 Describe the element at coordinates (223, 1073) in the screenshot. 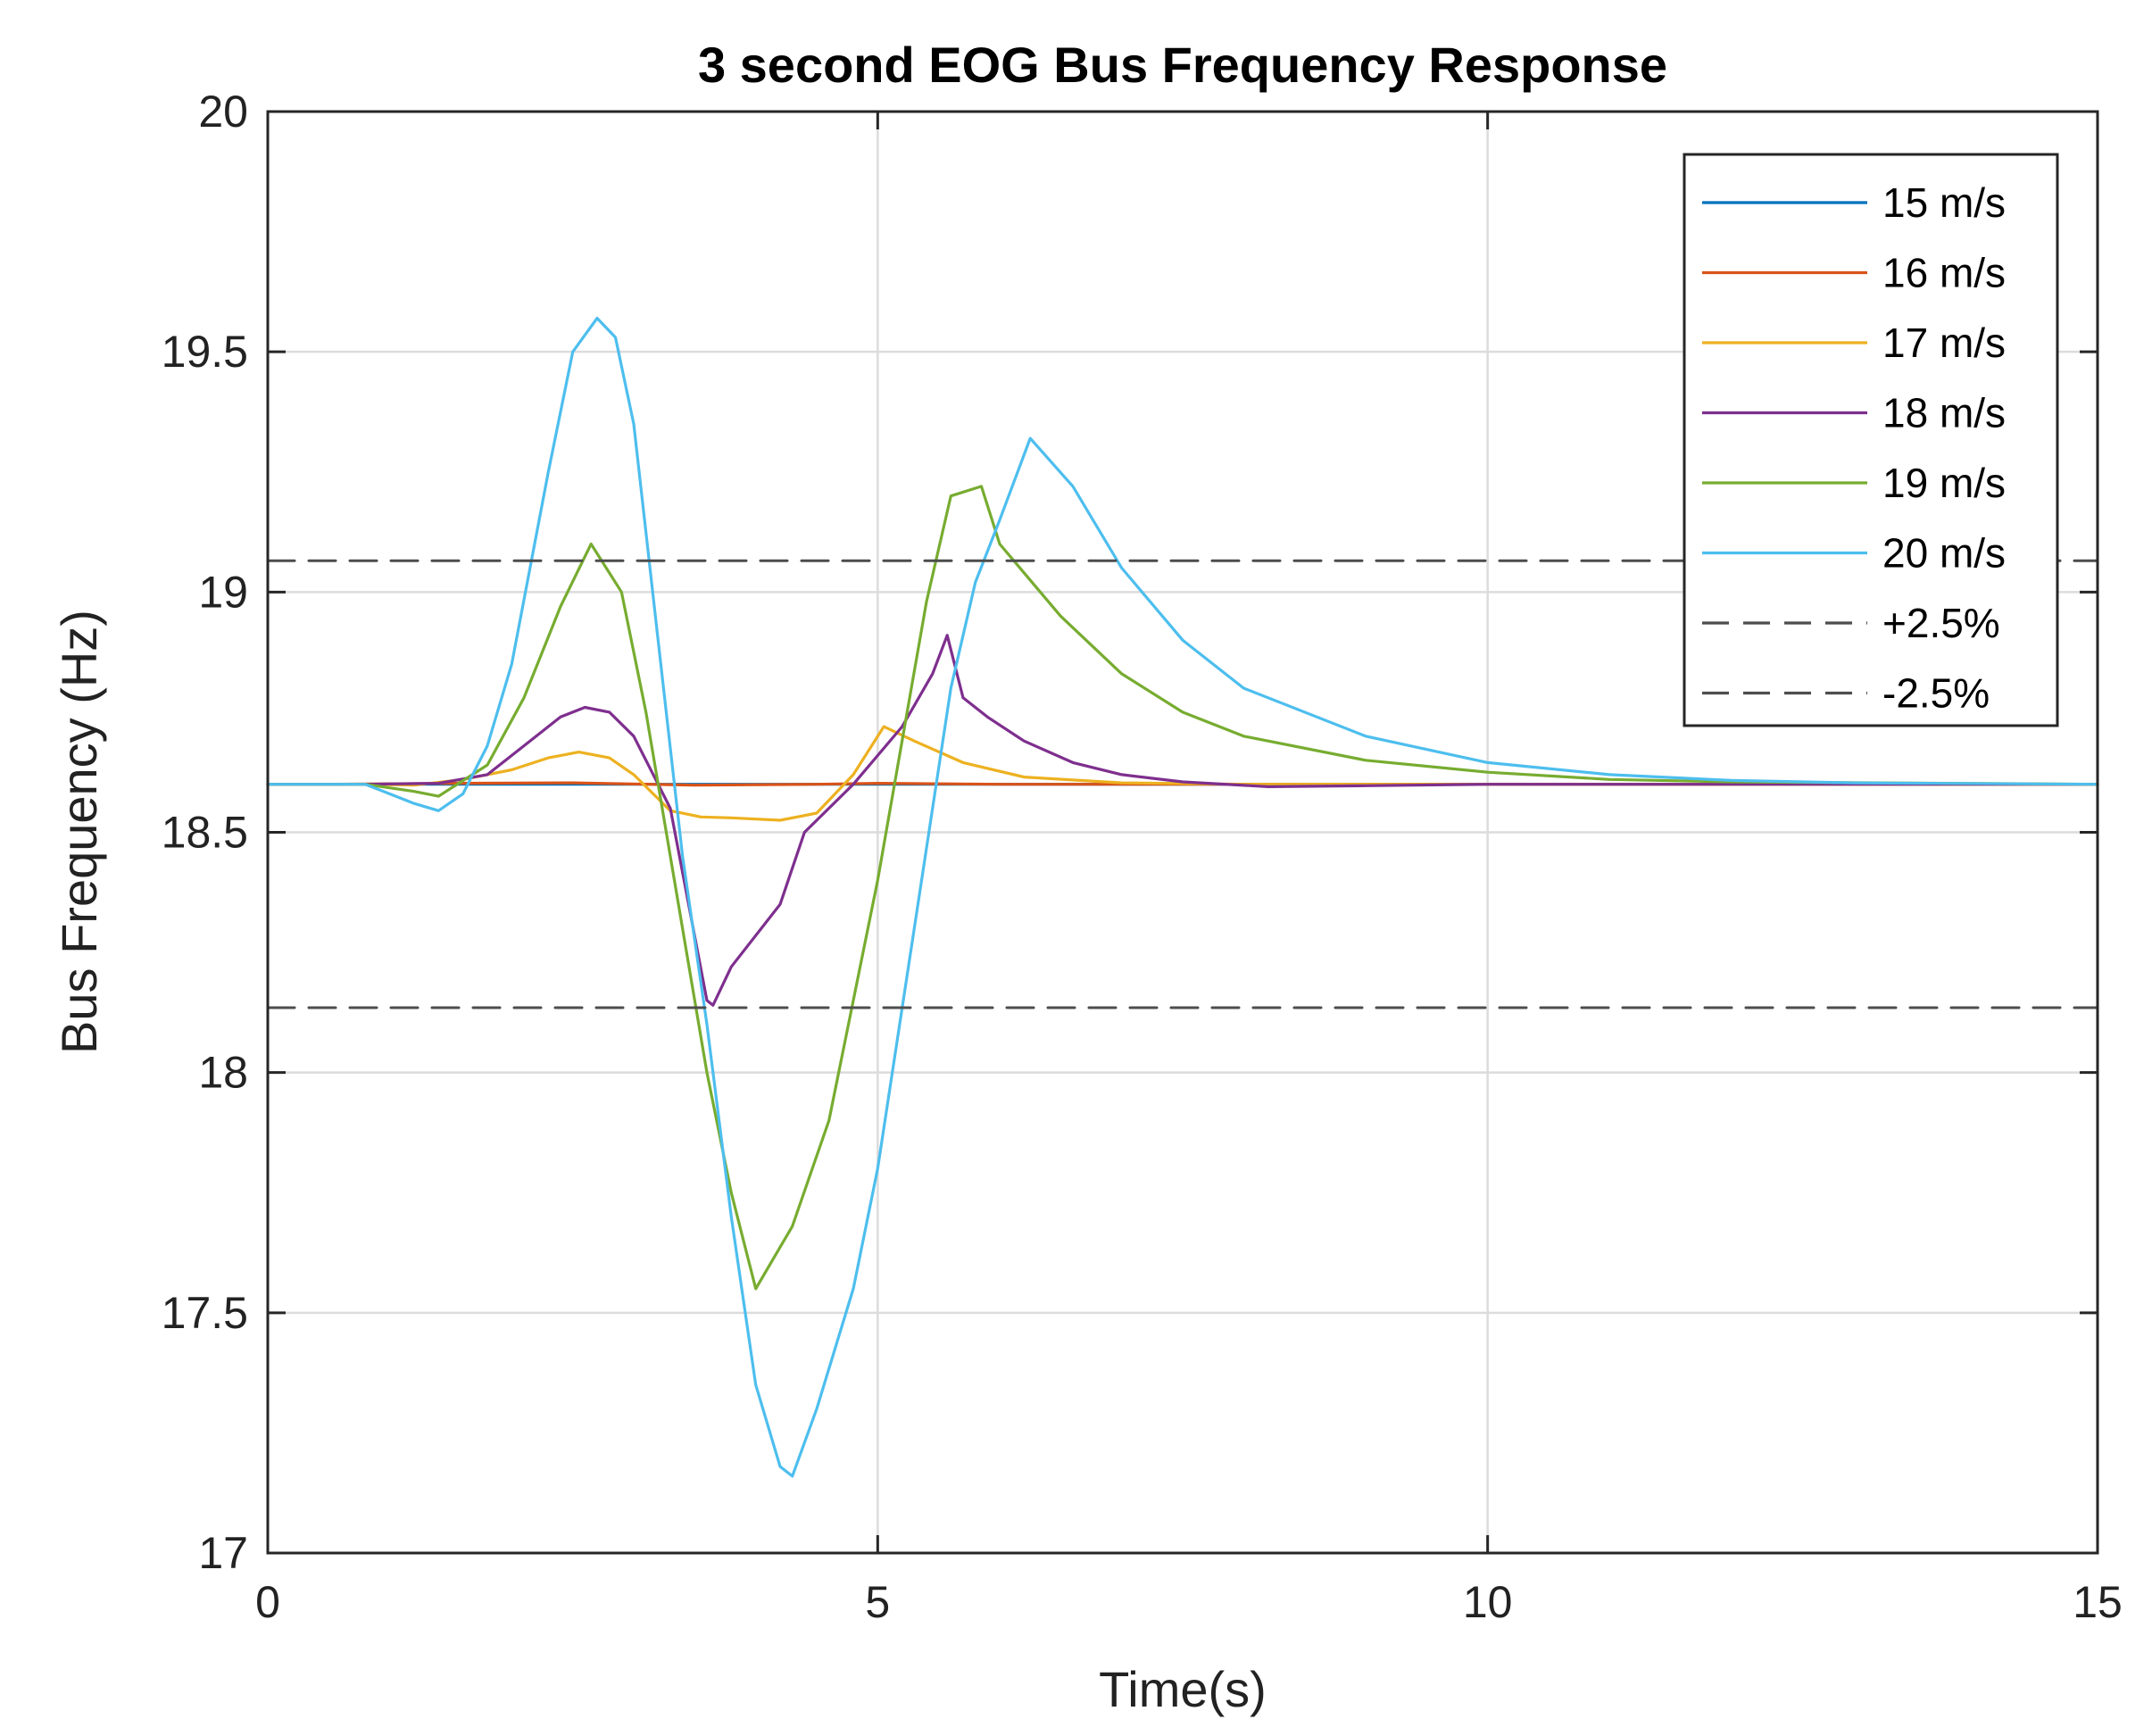

I see `y-tick-label: 18` at that location.